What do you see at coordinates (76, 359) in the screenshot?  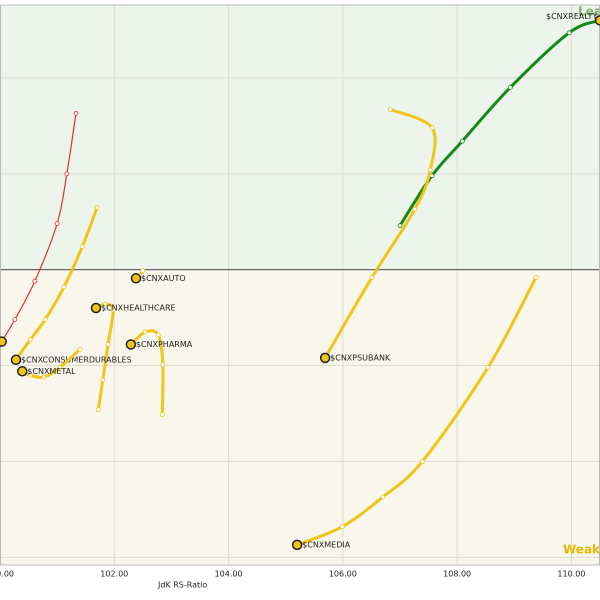 I see `series-label: $CNXCONSUMERDURABLES` at bounding box center [76, 359].